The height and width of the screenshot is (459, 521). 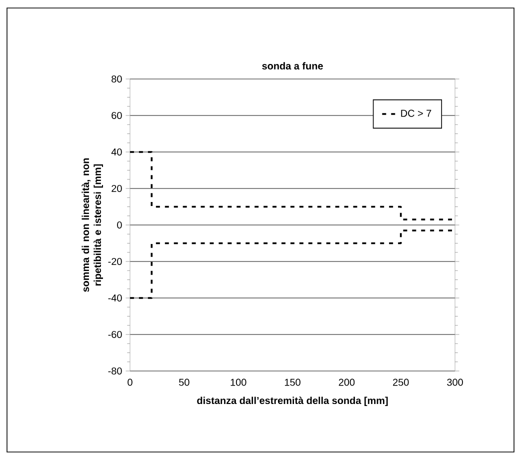 What do you see at coordinates (117, 79) in the screenshot?
I see `y-tick-label: 80` at bounding box center [117, 79].